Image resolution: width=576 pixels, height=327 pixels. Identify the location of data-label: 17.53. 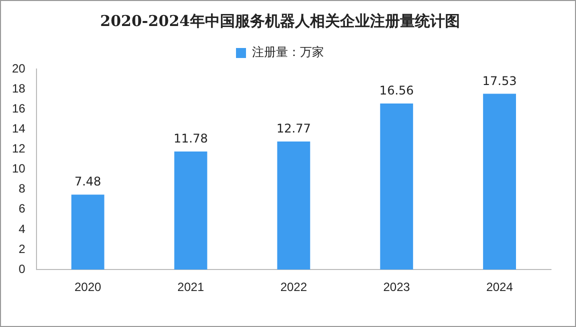
(499, 81).